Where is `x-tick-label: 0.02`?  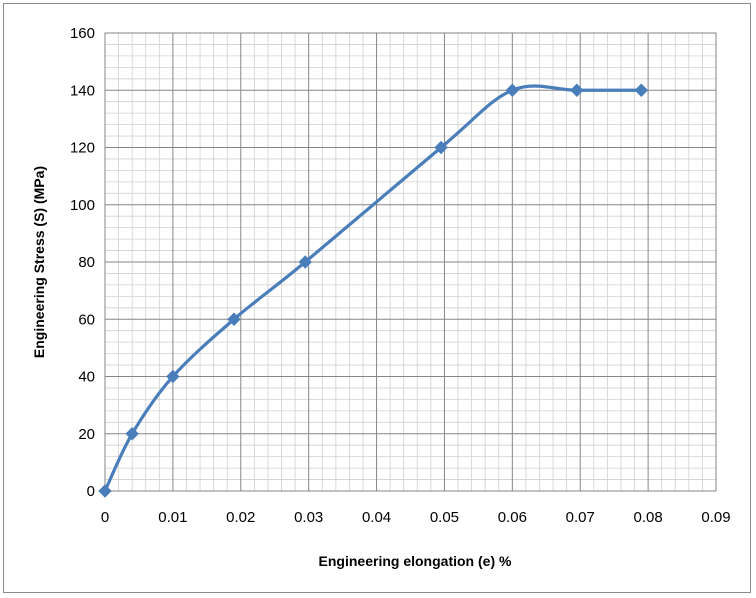
x-tick-label: 0.02 is located at coordinates (240, 517).